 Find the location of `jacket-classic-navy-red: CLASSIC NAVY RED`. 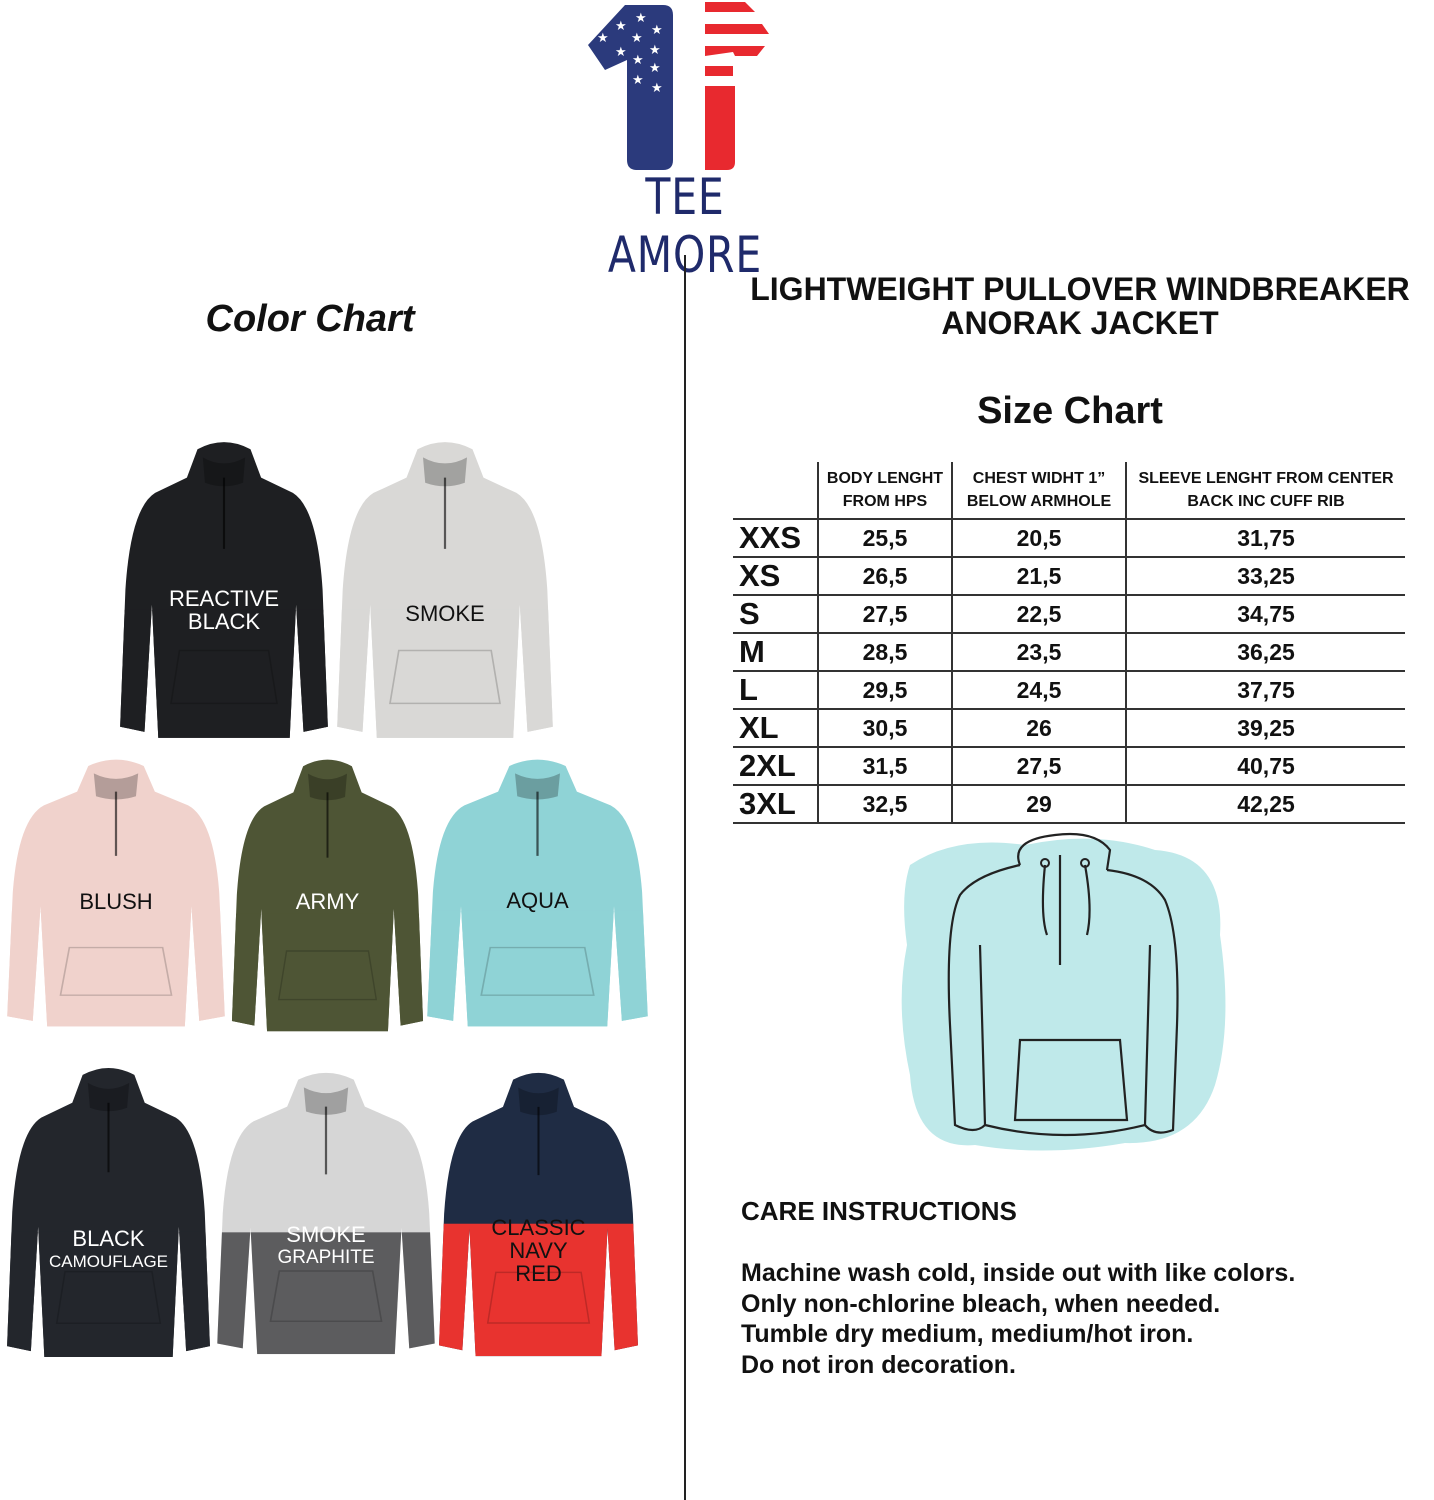

jacket-classic-navy-red: CLASSIC NAVY RED is located at coordinates (538, 1214).